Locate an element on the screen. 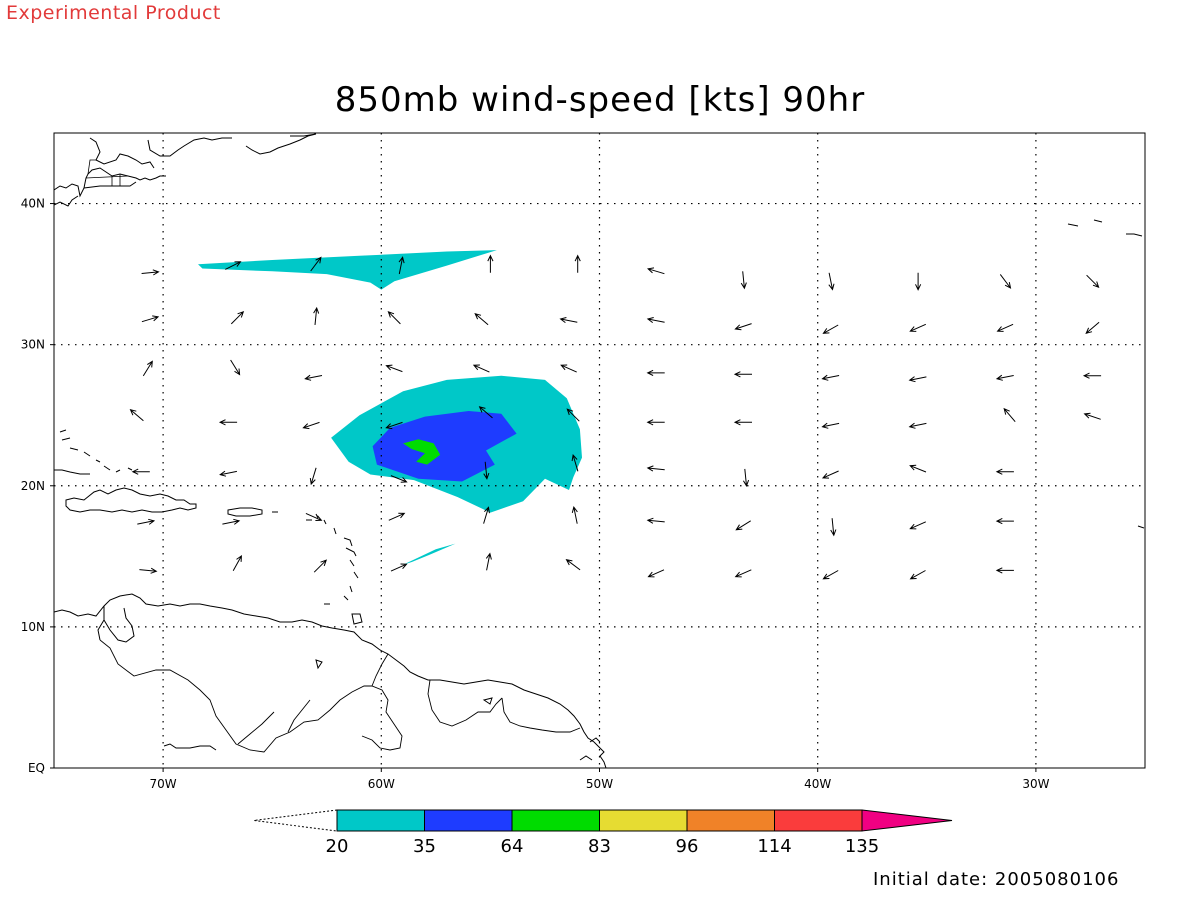 The height and width of the screenshot is (900, 1200). y-tick-label: EQ is located at coordinates (36, 768).